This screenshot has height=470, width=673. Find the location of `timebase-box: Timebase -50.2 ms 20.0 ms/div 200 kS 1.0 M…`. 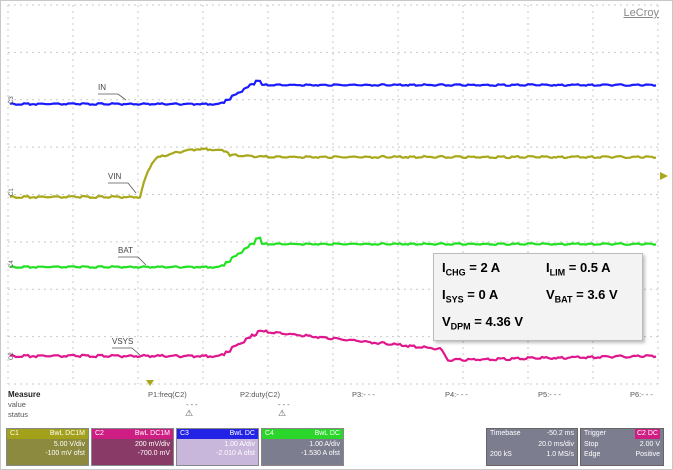

timebase-box: Timebase -50.2 ms 20.0 ms/div 200 kS 1.0 M… is located at coordinates (532, 447).